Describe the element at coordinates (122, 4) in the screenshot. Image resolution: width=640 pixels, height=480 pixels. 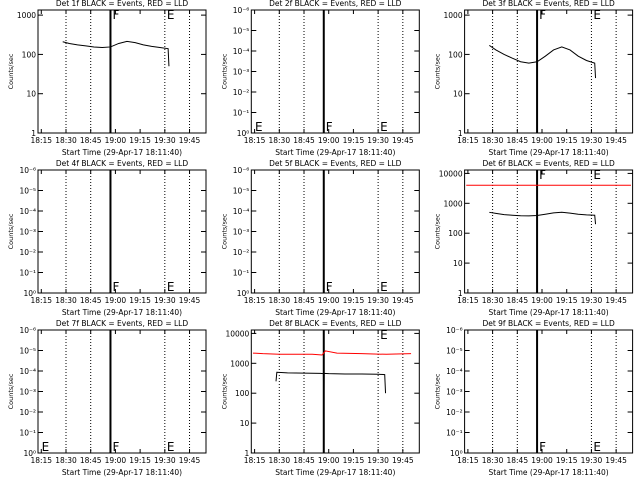
I see `panel-title: Det 1f BLACK = Events, RED = LLD` at that location.